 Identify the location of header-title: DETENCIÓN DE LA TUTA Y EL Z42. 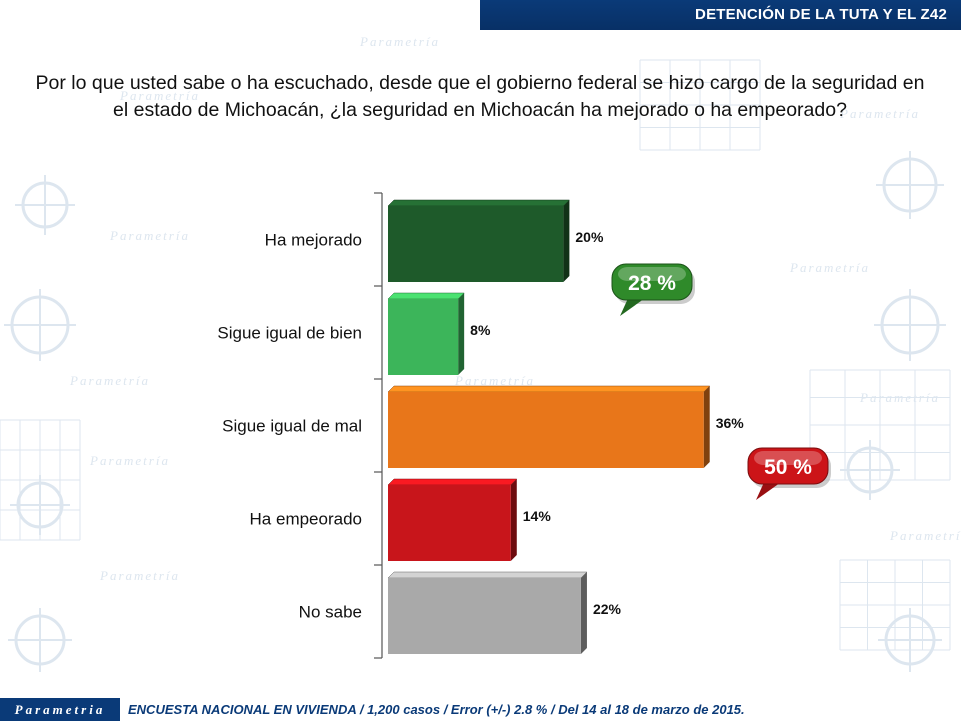
(821, 14).